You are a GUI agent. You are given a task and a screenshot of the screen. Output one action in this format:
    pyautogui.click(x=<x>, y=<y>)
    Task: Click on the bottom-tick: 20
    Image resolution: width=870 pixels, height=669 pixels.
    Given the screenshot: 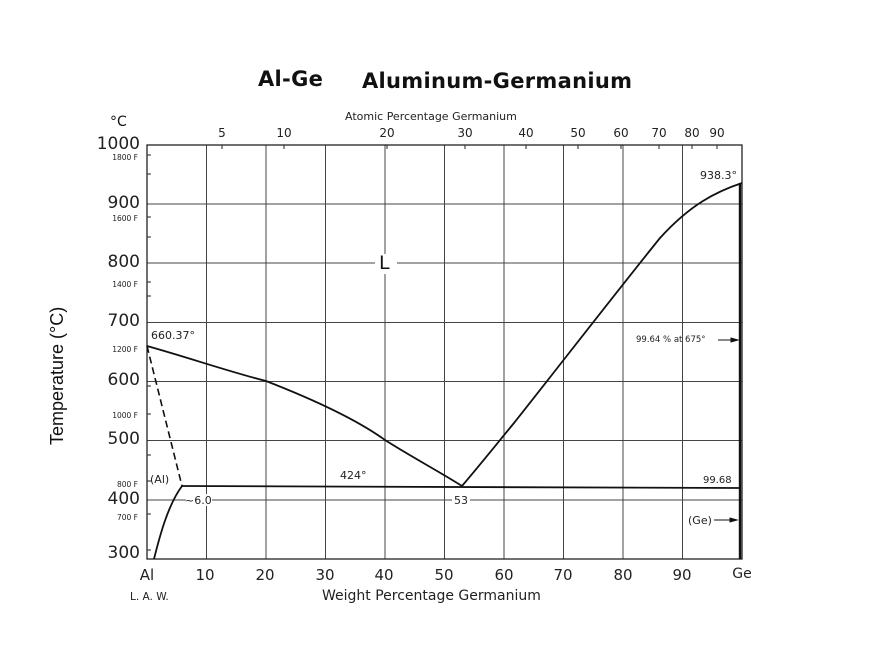 What is the action you would take?
    pyautogui.click(x=265, y=575)
    